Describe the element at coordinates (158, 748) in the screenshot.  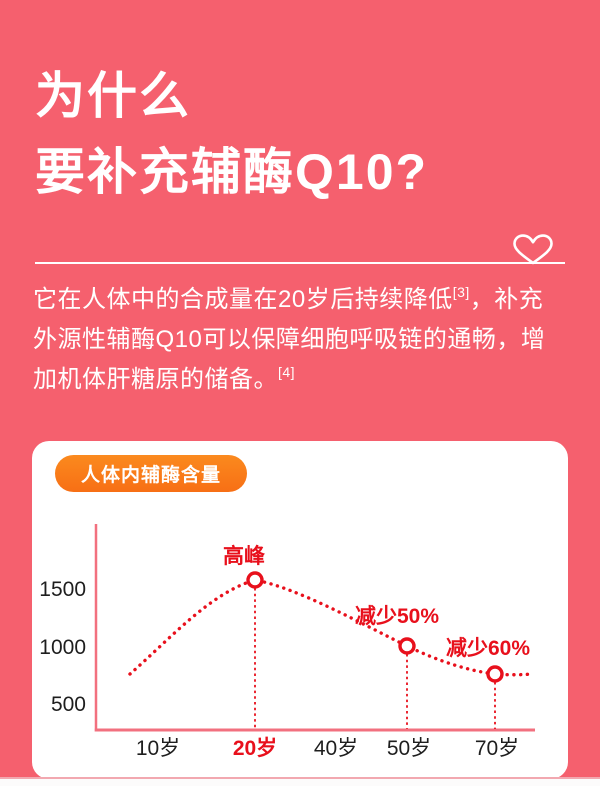
I see `x-tick-10: 10岁` at that location.